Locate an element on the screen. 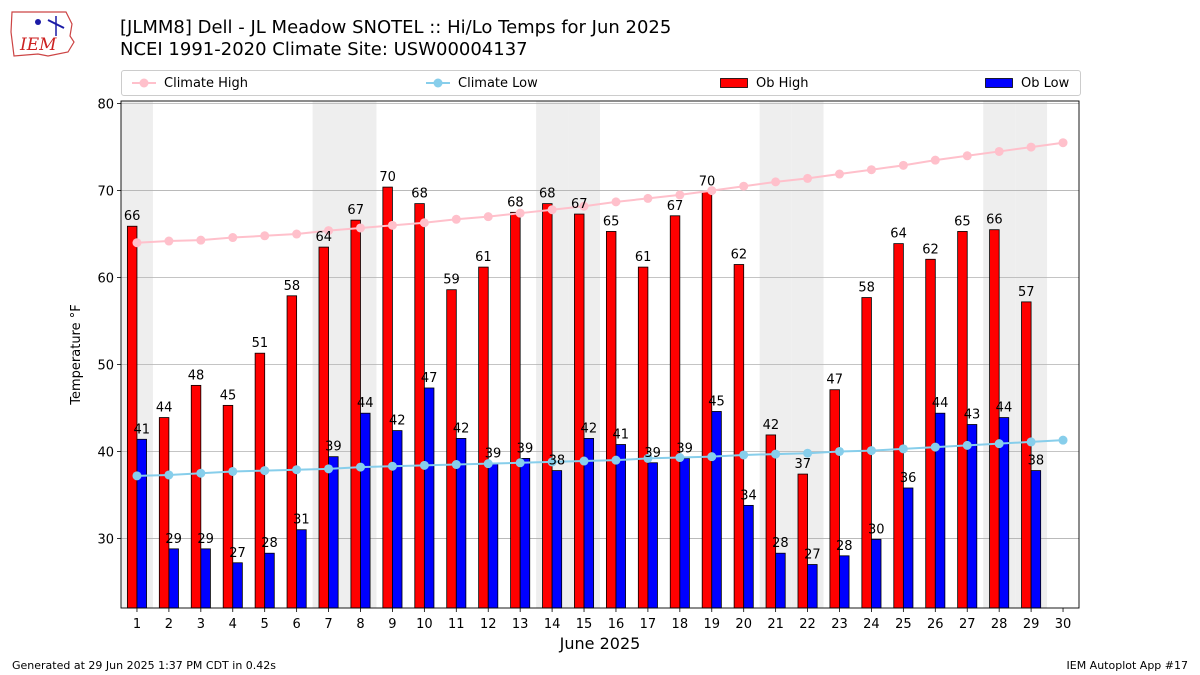 The height and width of the screenshot is (675, 1200). title-line-2: NCEI 1991-2020 Climate Site: USW00004137 is located at coordinates (324, 49).